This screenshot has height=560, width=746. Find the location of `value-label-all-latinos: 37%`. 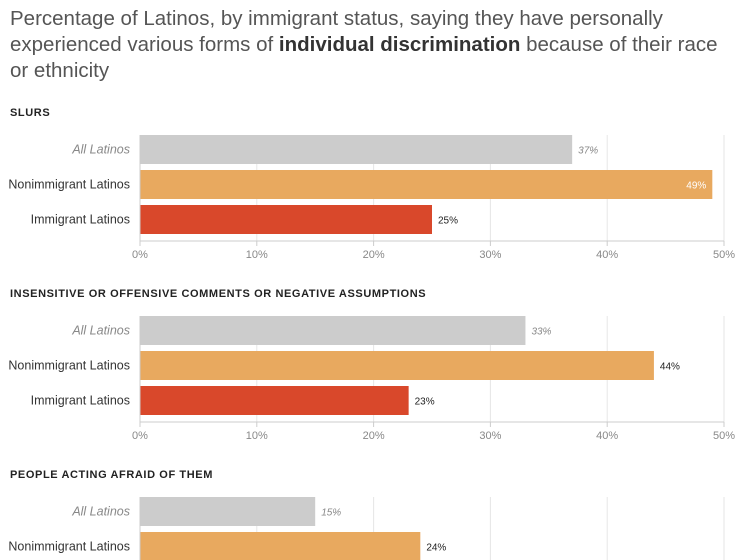

value-label-all-latinos: 37% is located at coordinates (588, 151).